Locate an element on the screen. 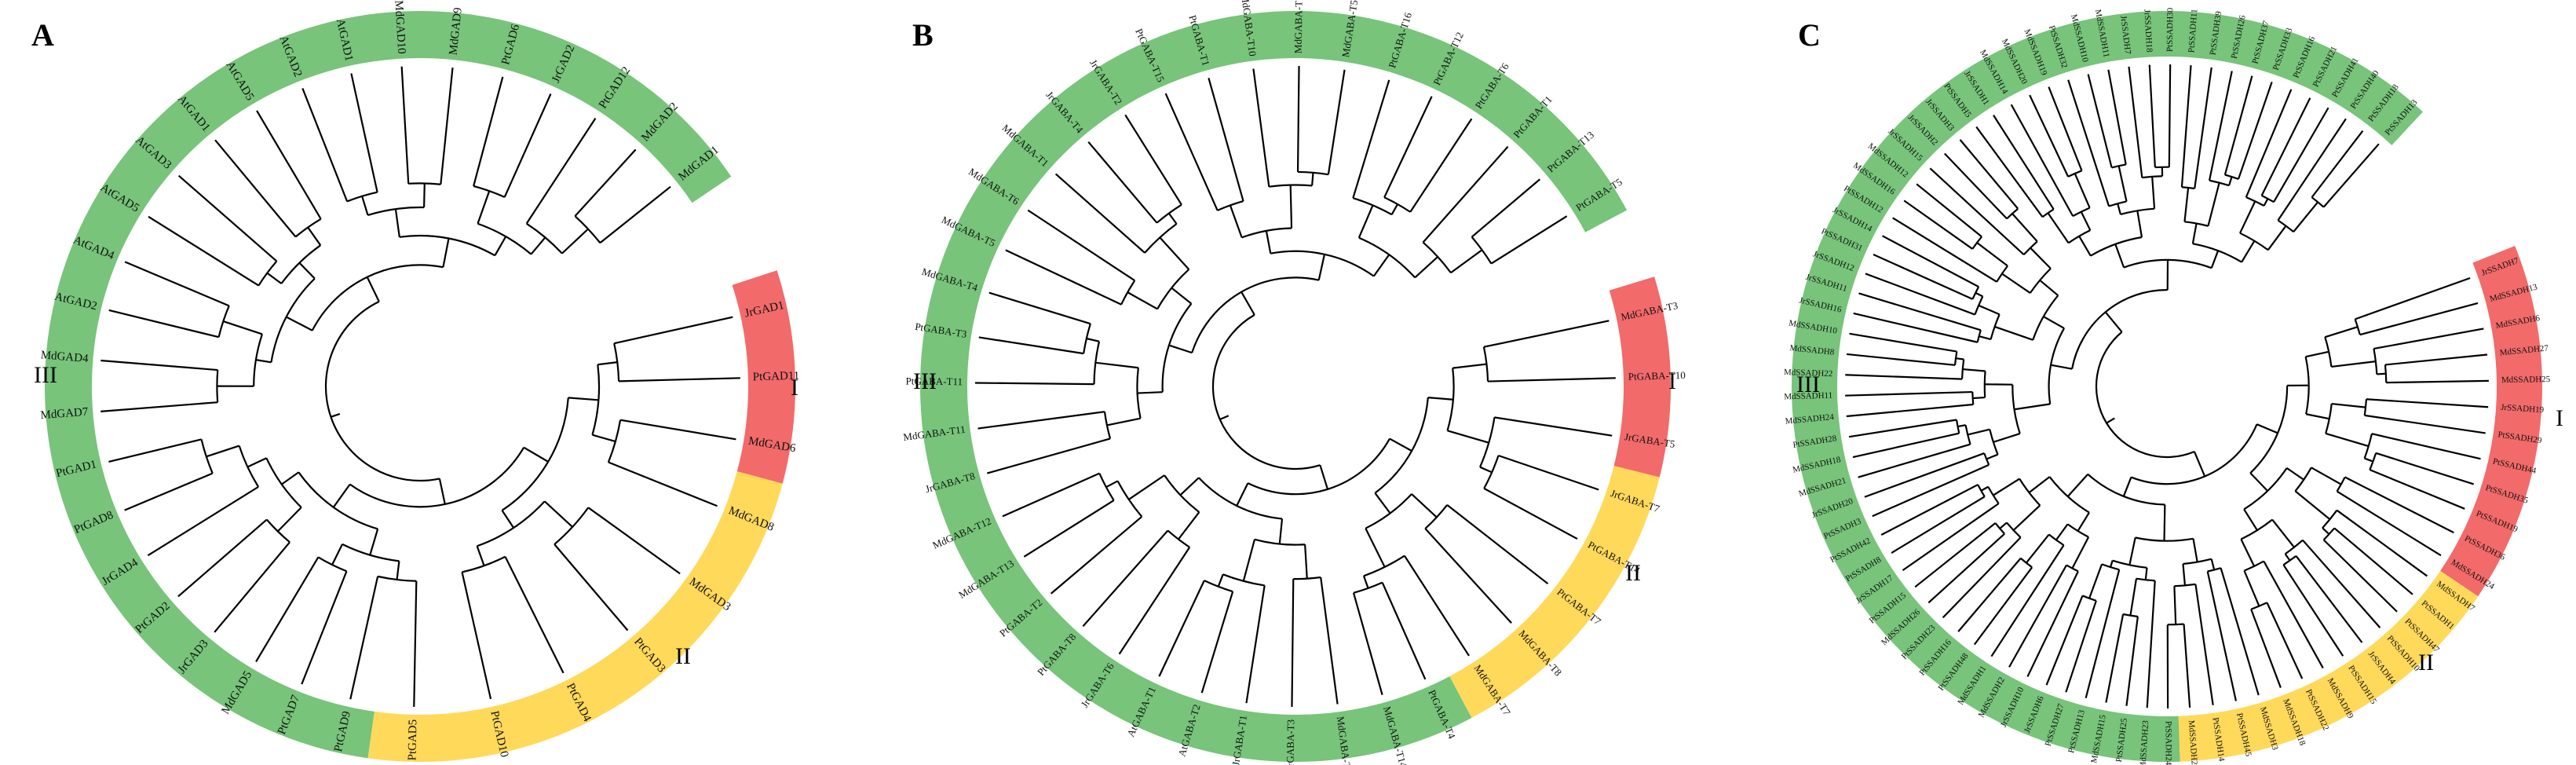 This screenshot has height=765, width=2576. leaf-label: MdGABA-T16 is located at coordinates (1298, 26).